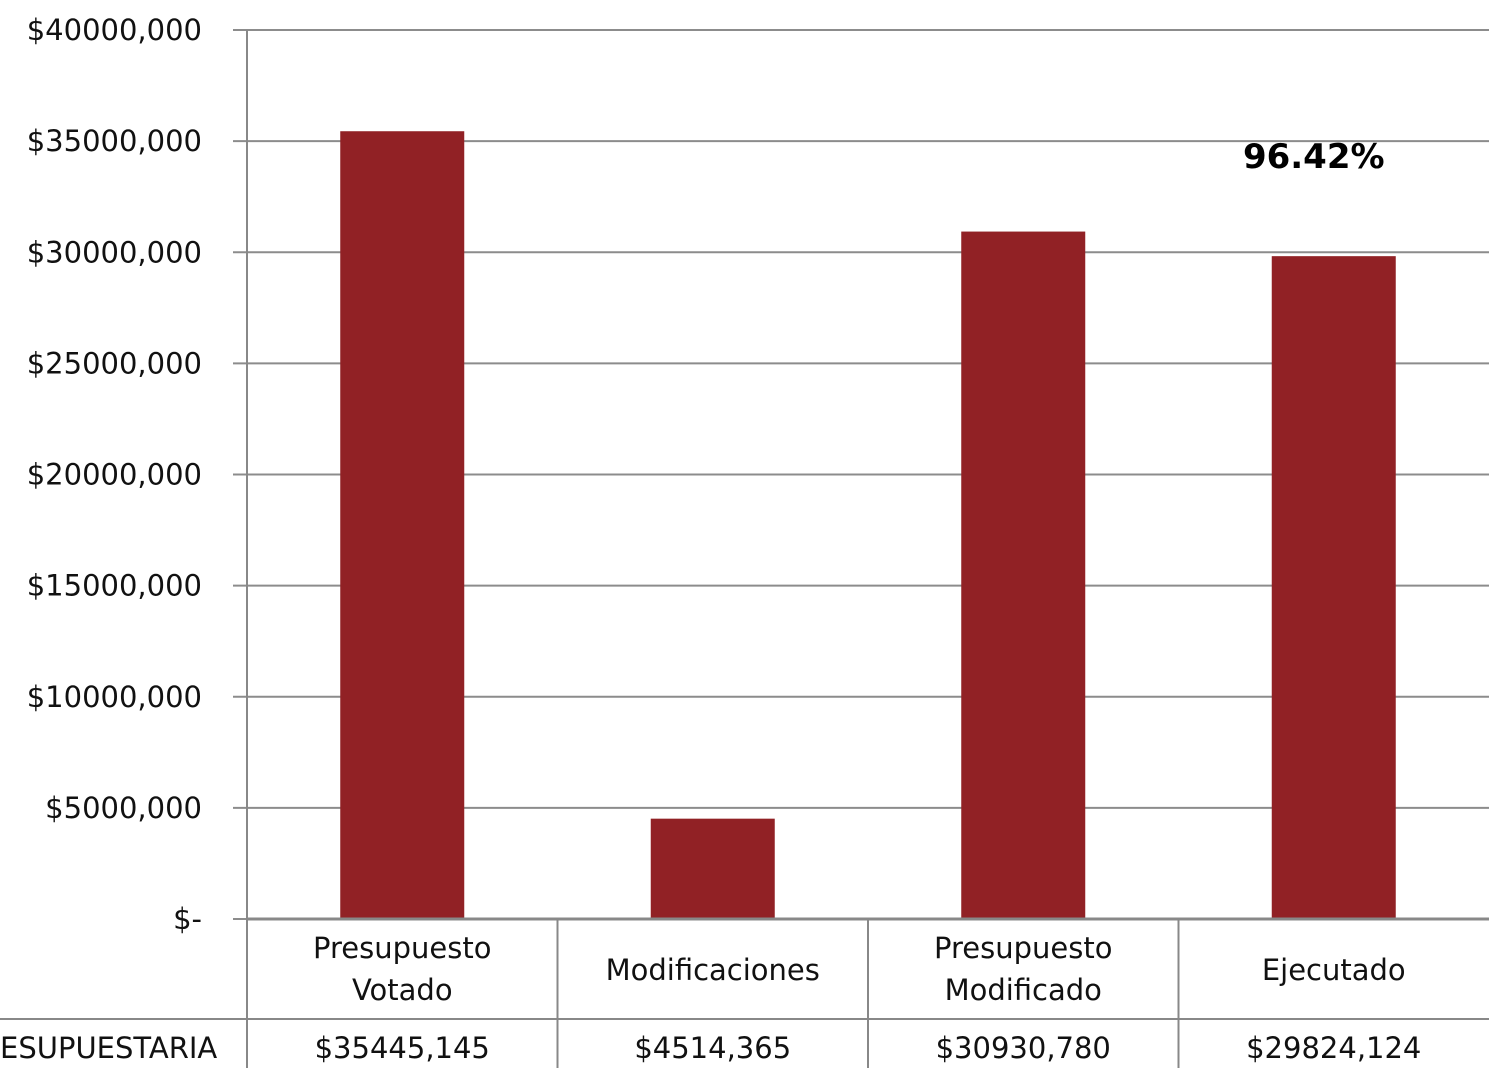 This screenshot has width=1489, height=1068. What do you see at coordinates (108, 1048) in the screenshot?
I see `table-row-label: ESUPUESTARIA` at bounding box center [108, 1048].